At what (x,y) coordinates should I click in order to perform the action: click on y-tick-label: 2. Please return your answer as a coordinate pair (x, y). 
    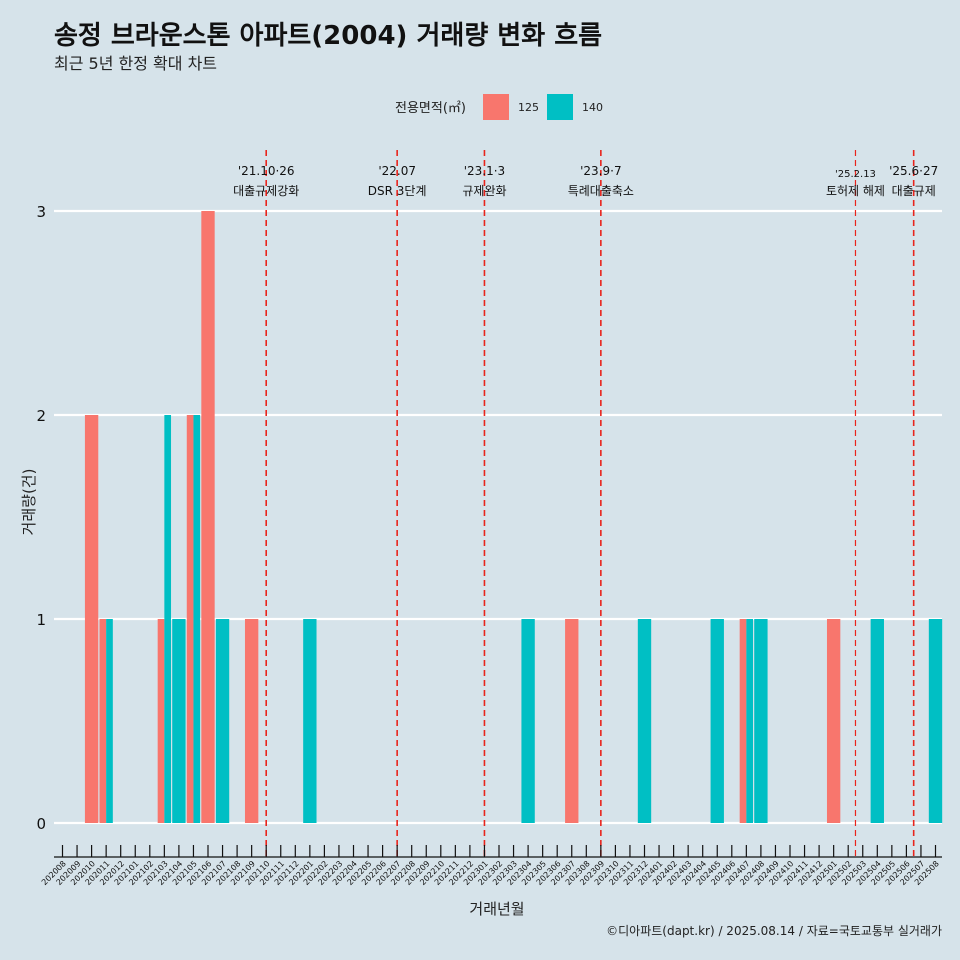
    Looking at the image, I should click on (41, 416).